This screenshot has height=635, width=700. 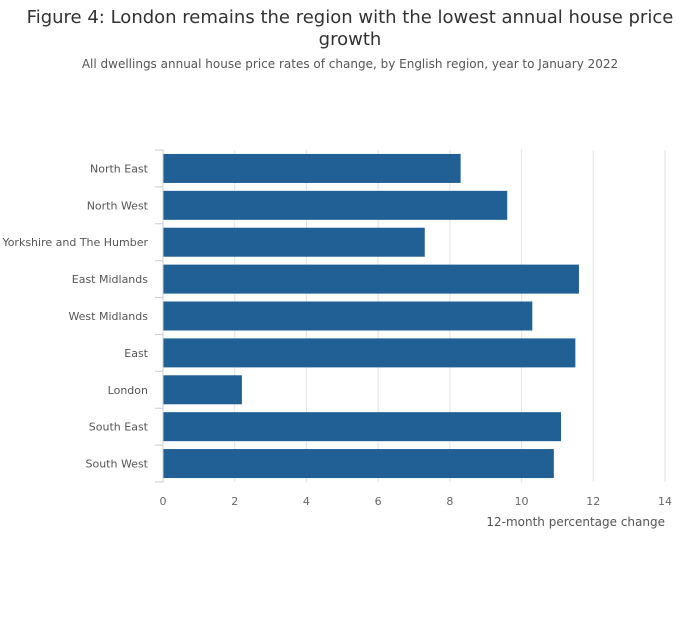 What do you see at coordinates (294, 242) in the screenshot?
I see `bar-yorkshire-and-the-humber` at bounding box center [294, 242].